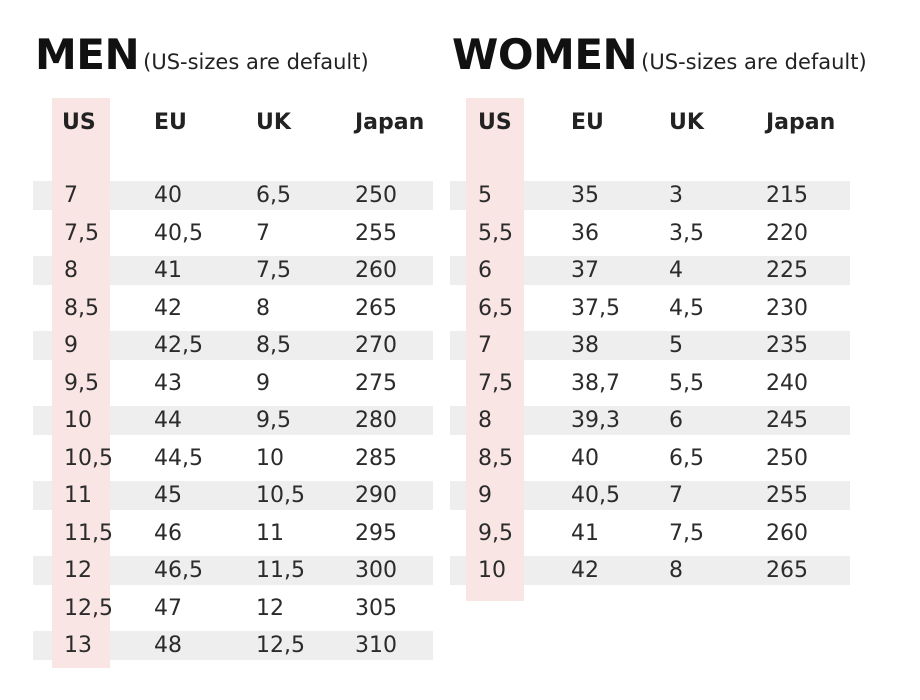  What do you see at coordinates (178, 345) in the screenshot?
I see `men-cell-eu: 42,5` at bounding box center [178, 345].